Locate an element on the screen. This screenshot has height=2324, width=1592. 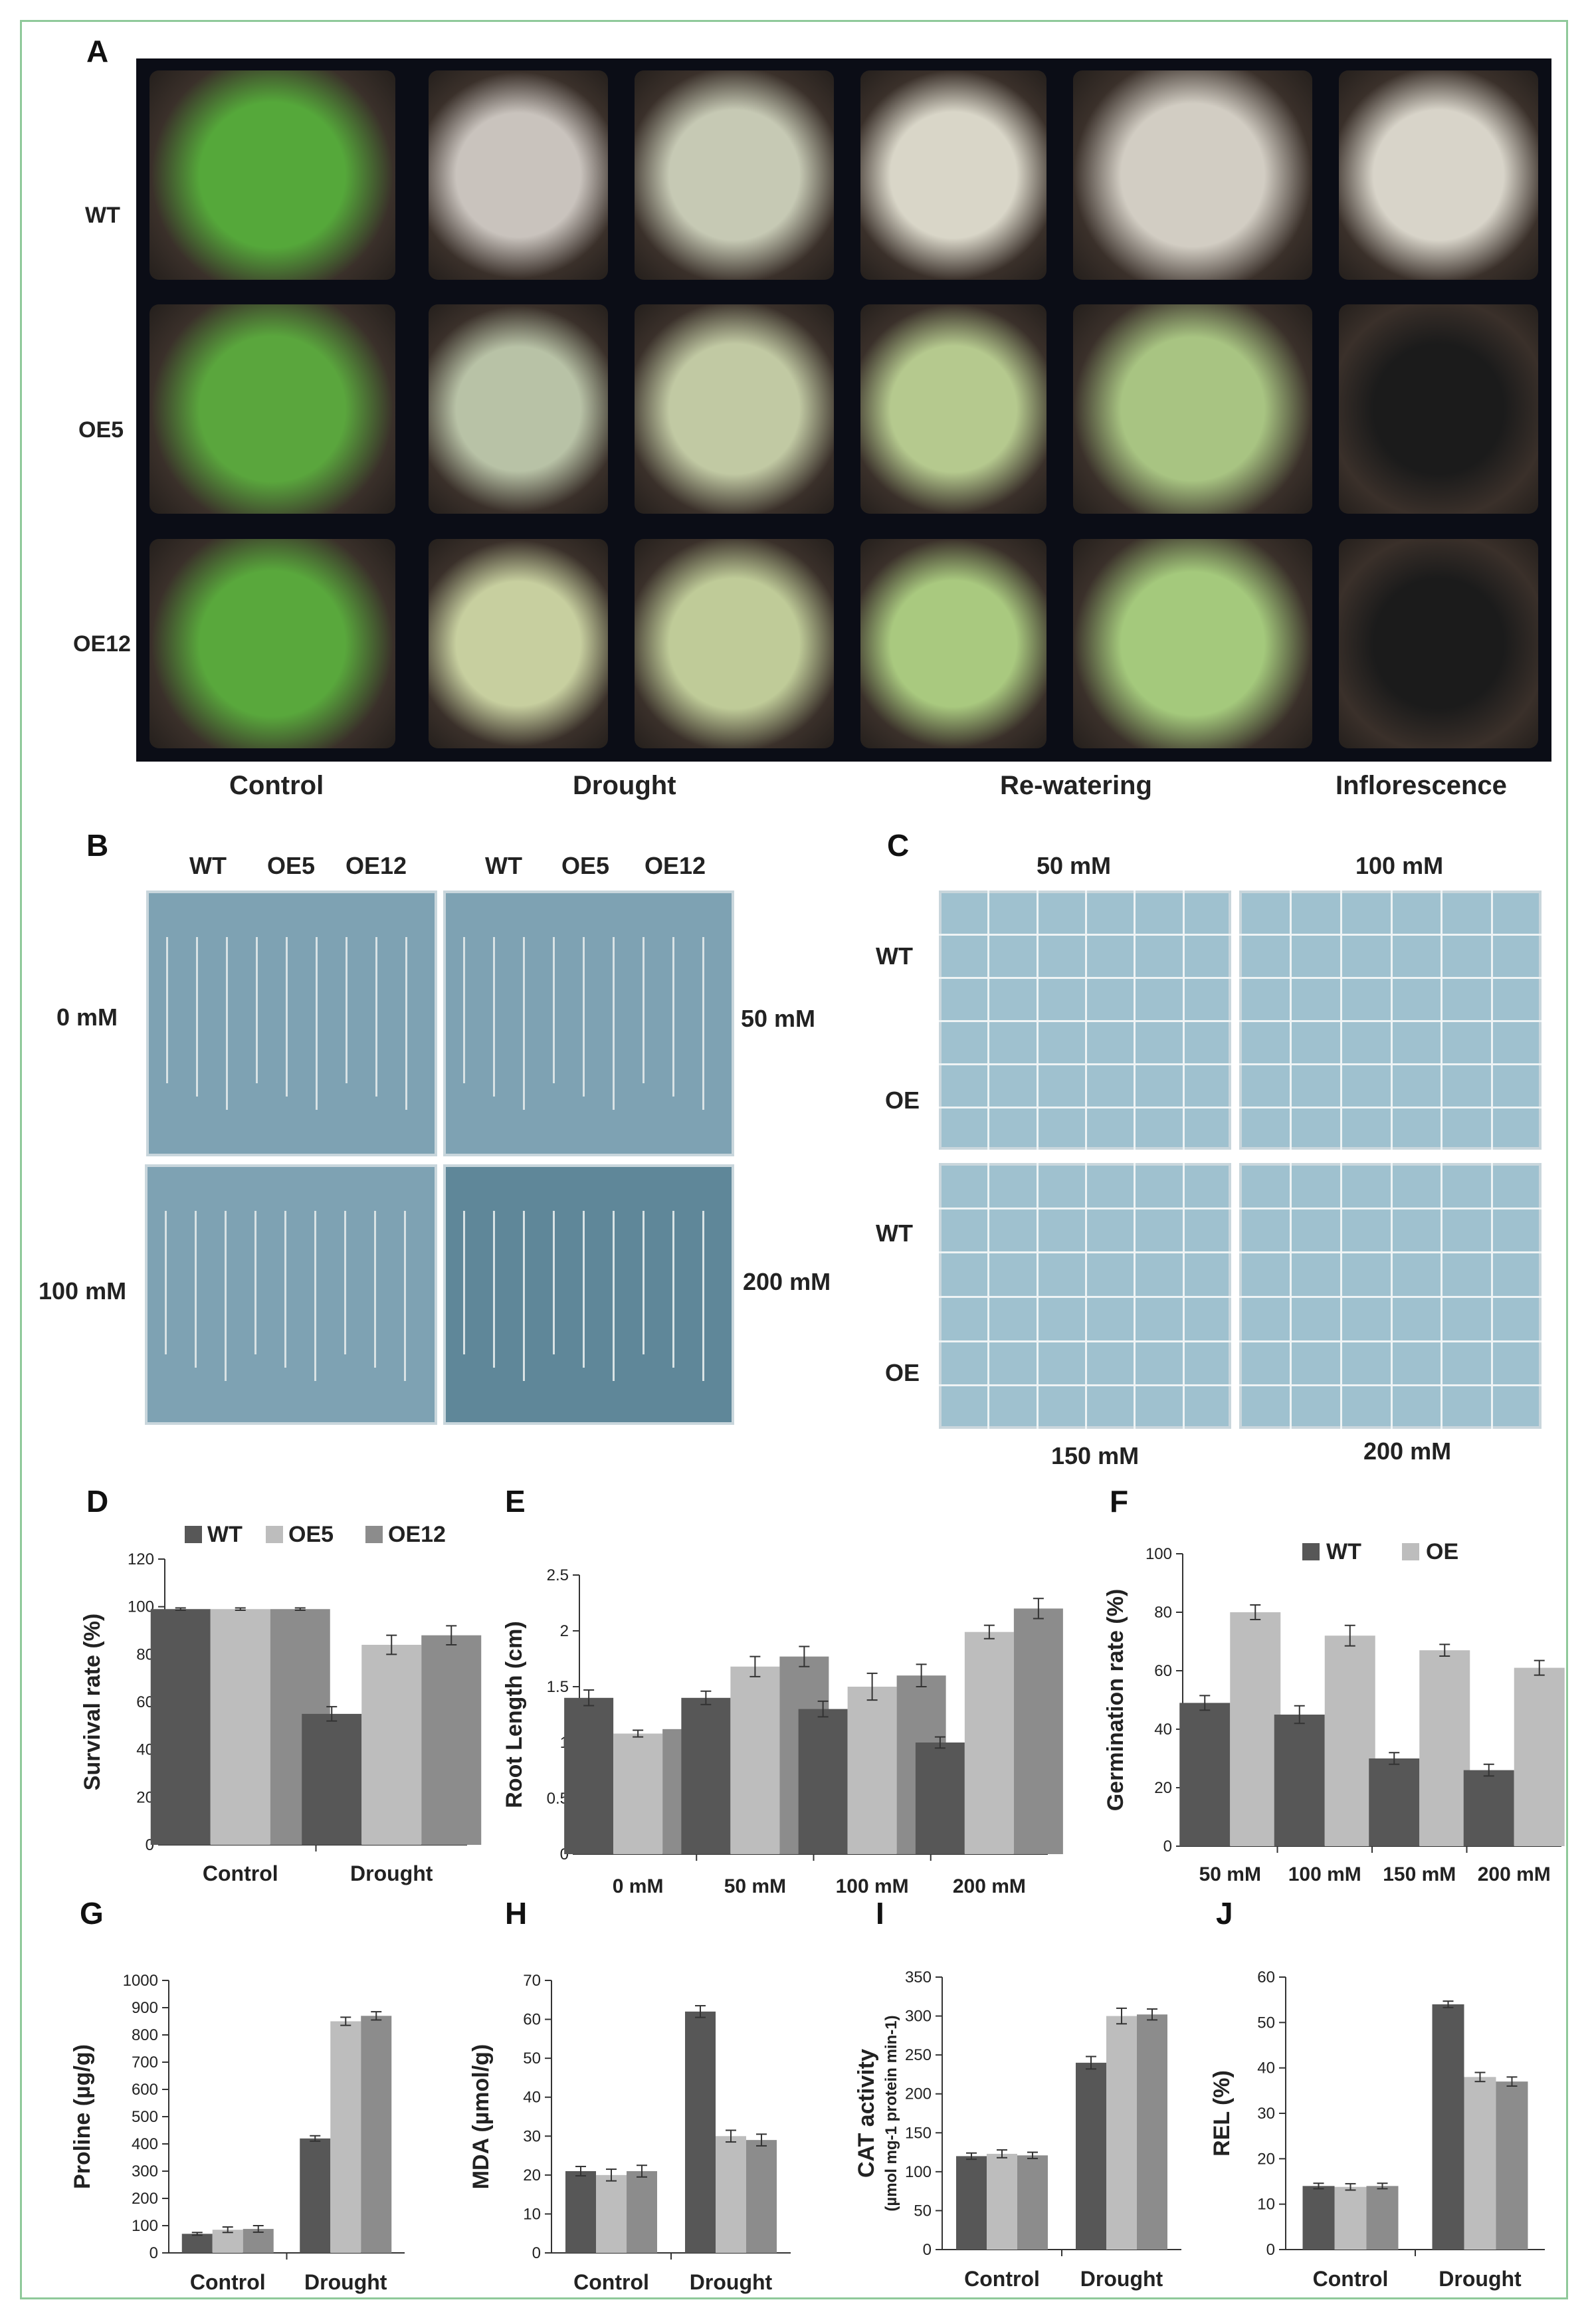
plate-b-col-oe5: OE5 is located at coordinates (291, 865).